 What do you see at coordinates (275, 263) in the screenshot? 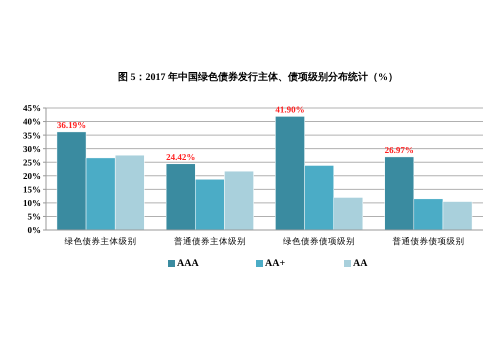
I see `legend-label: AA+` at bounding box center [275, 263].